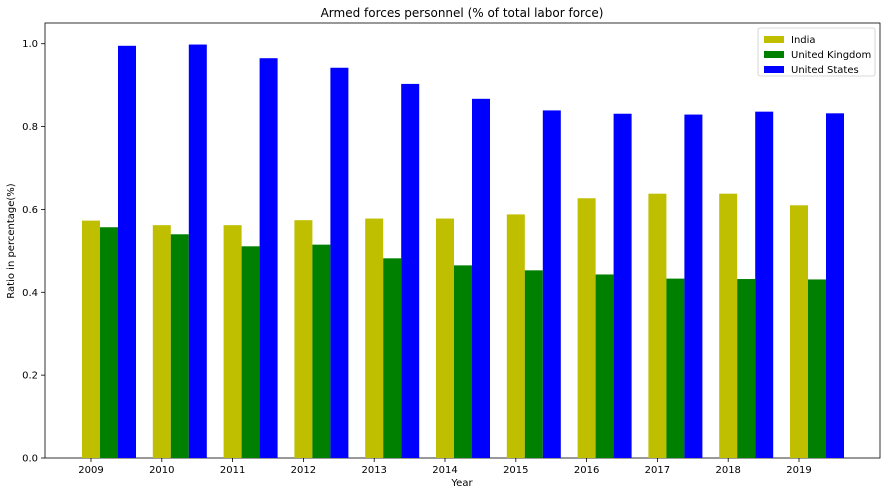 The image size is (888, 496). I want to click on x-tick-label: 2017, so click(657, 470).